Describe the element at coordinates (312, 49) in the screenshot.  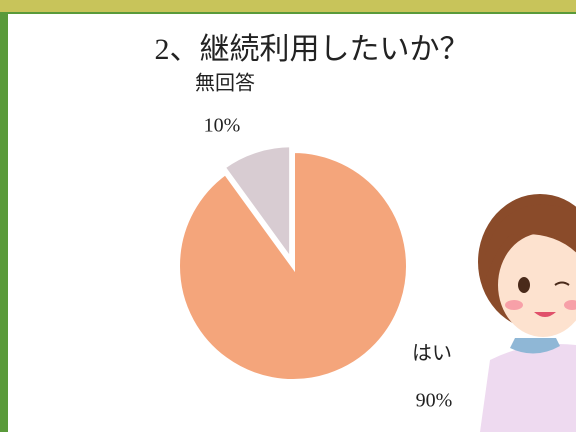
I see `chart-title: 2、継続利用したいか？` at that location.